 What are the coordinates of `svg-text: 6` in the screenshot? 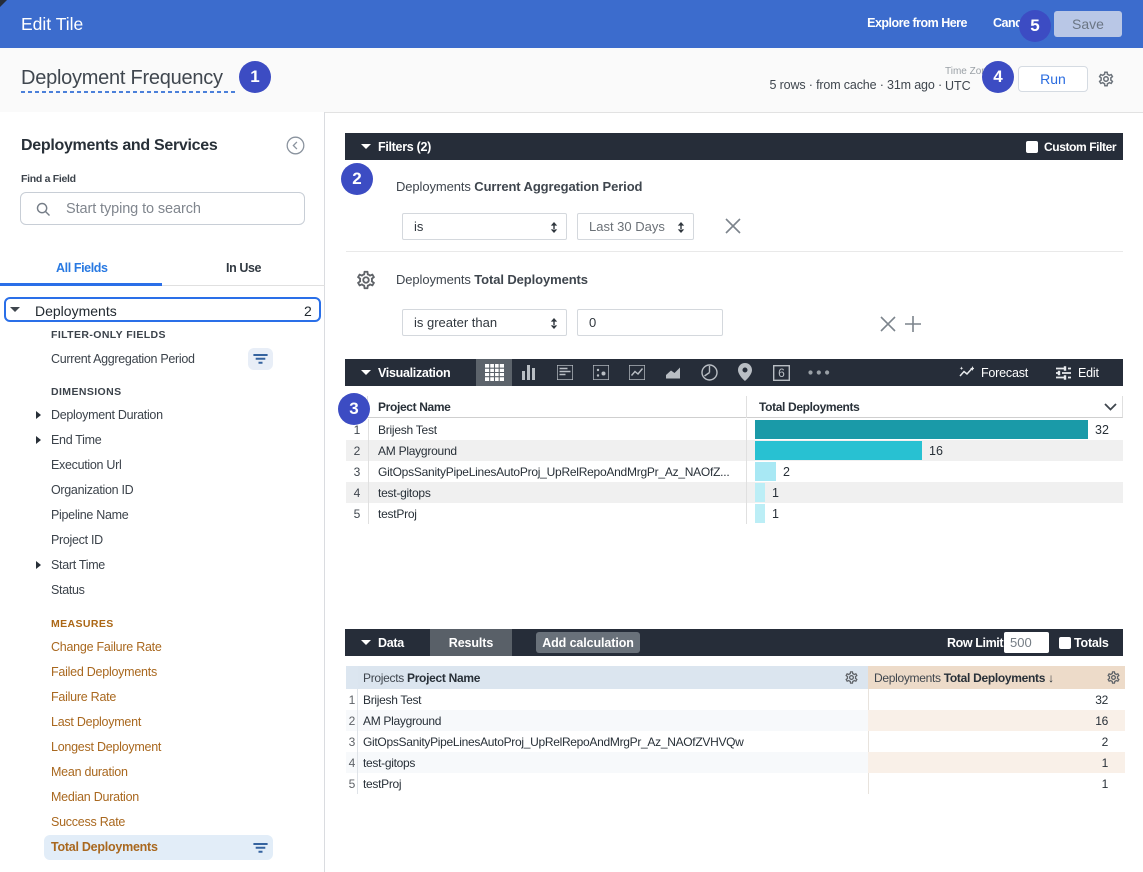 It's located at (781, 373).